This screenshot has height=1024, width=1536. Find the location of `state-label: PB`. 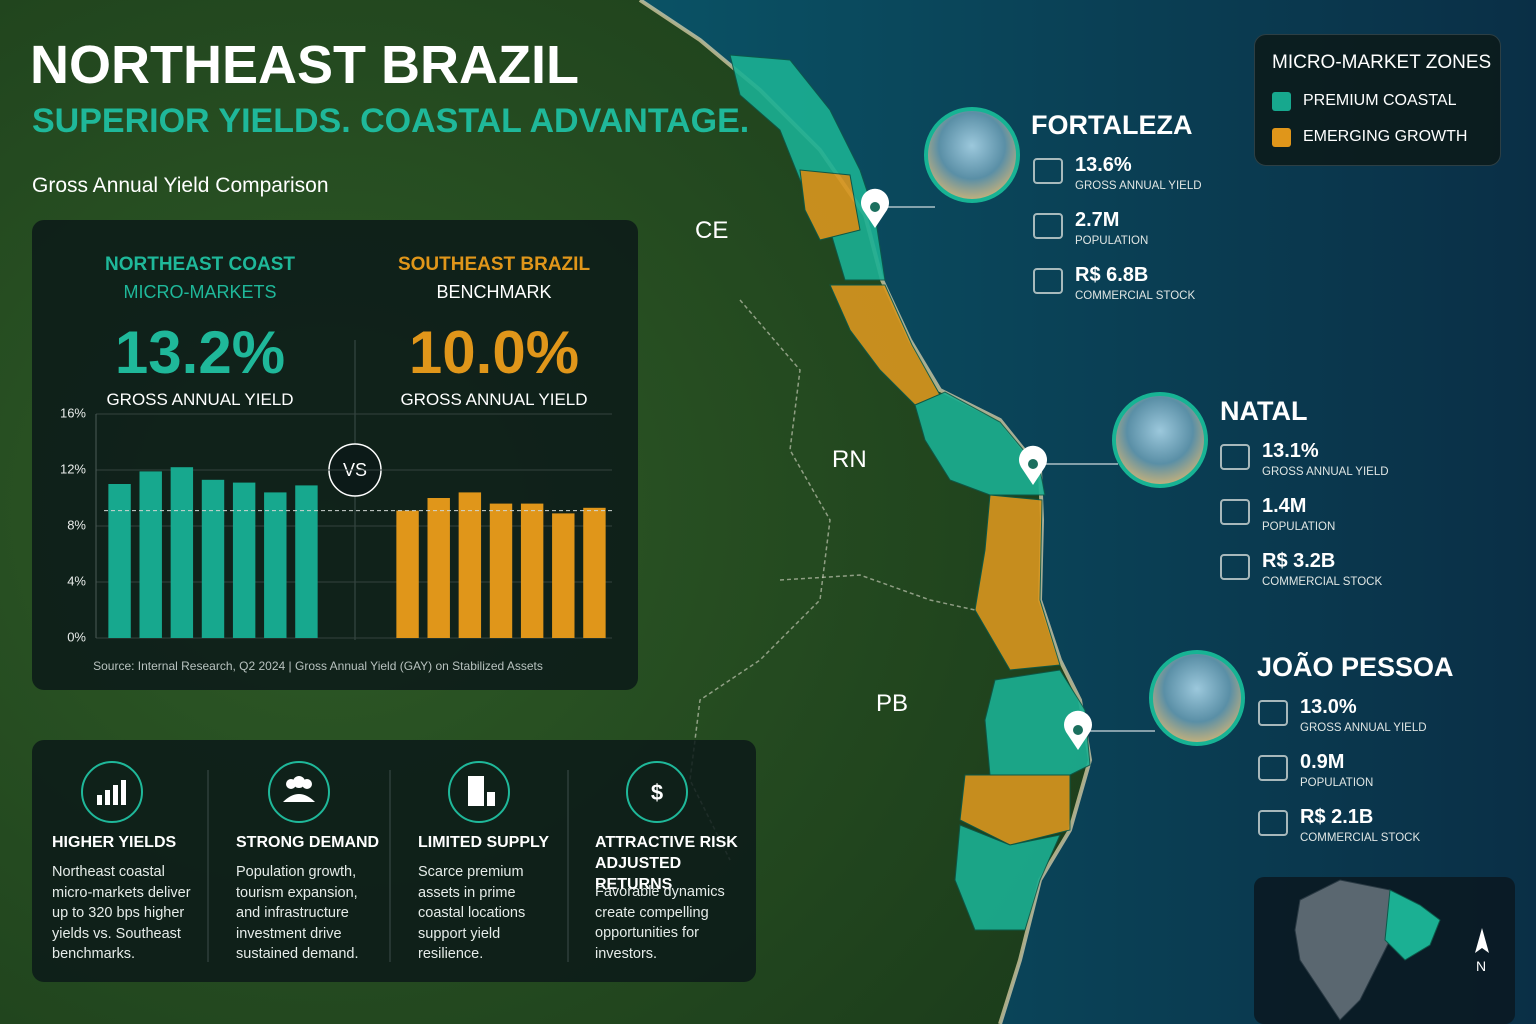

state-label: PB is located at coordinates (892, 703).